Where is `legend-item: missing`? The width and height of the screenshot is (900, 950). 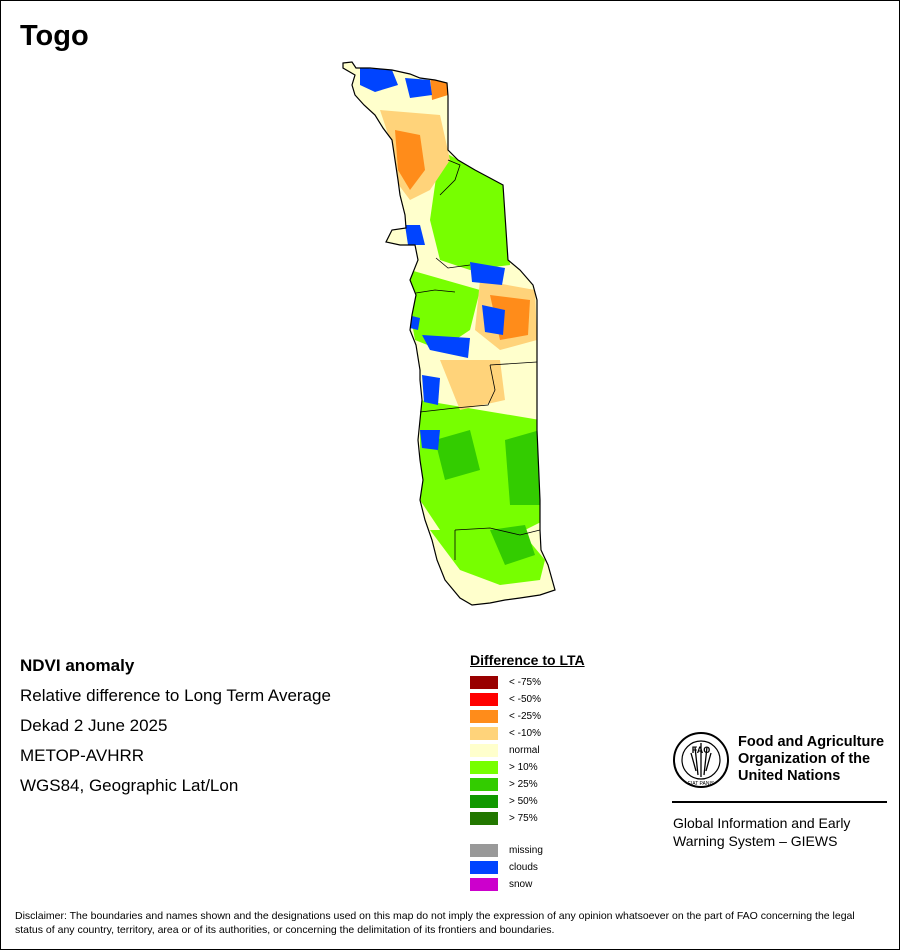 legend-item: missing is located at coordinates (527, 851).